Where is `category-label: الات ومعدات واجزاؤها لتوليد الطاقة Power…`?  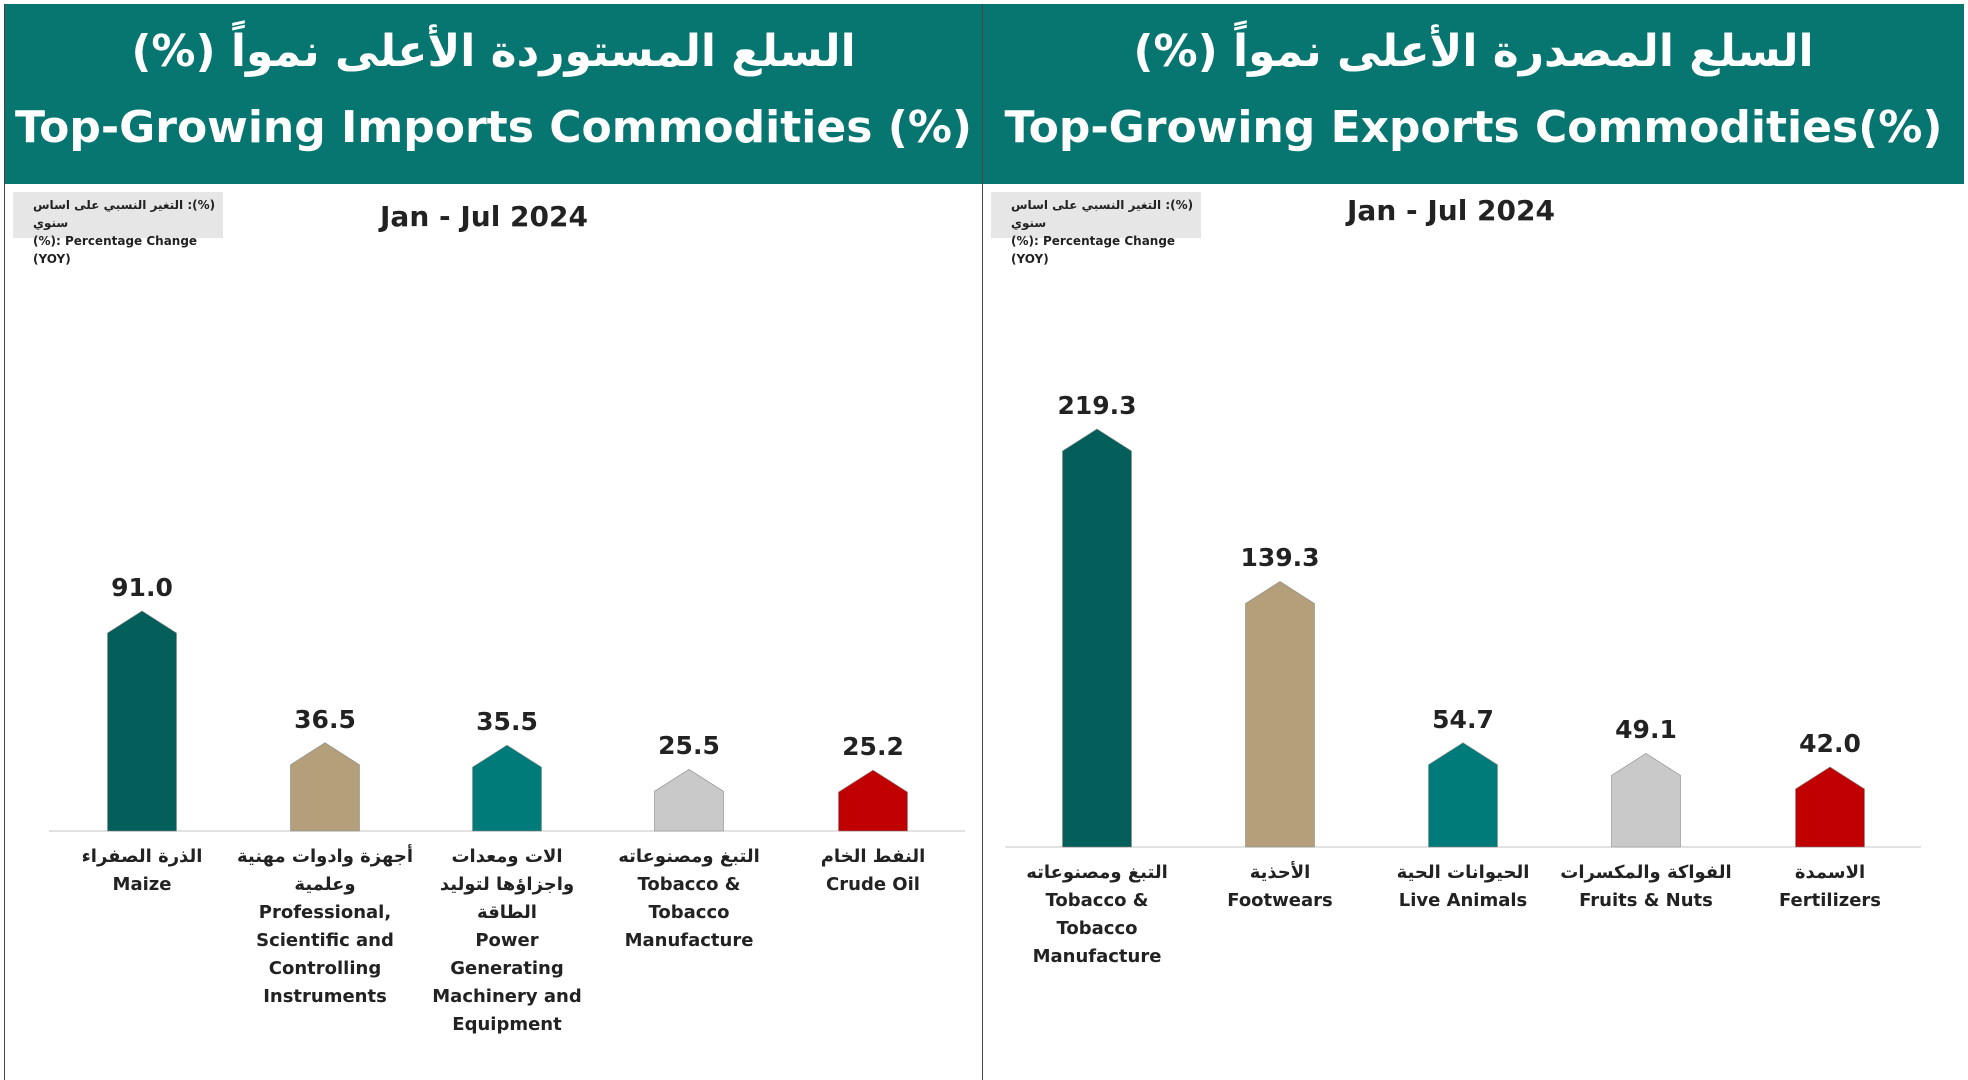 category-label: الات ومعدات واجزاؤها لتوليد الطاقة Power… is located at coordinates (507, 940).